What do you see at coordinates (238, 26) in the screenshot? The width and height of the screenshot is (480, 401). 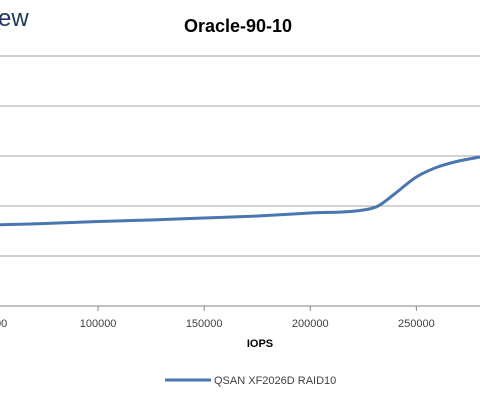 I see `chart-title: Oracle-90-10` at bounding box center [238, 26].